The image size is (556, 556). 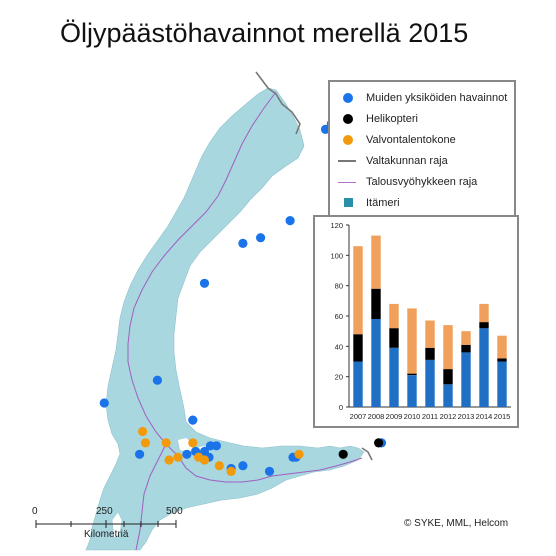 What do you see at coordinates (394, 416) in the screenshot?
I see `x-tick-label: 2009` at bounding box center [394, 416].